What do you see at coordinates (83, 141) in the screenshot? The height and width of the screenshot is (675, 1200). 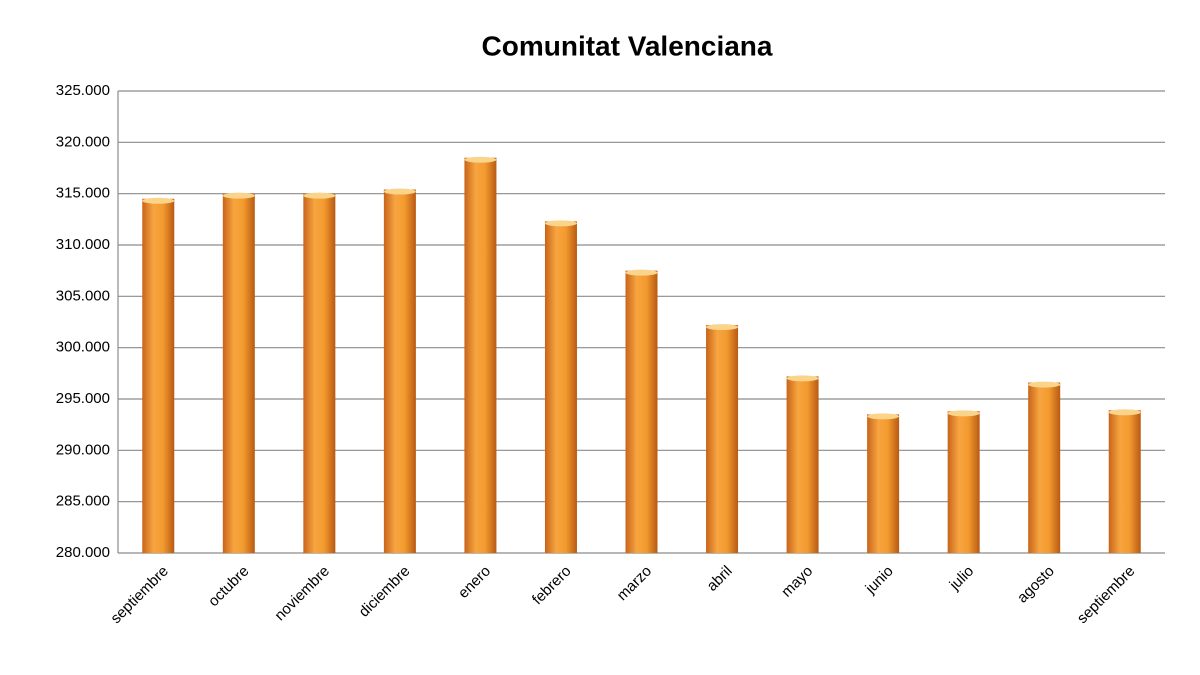 I see `y-tick-label: 320.000` at bounding box center [83, 141].